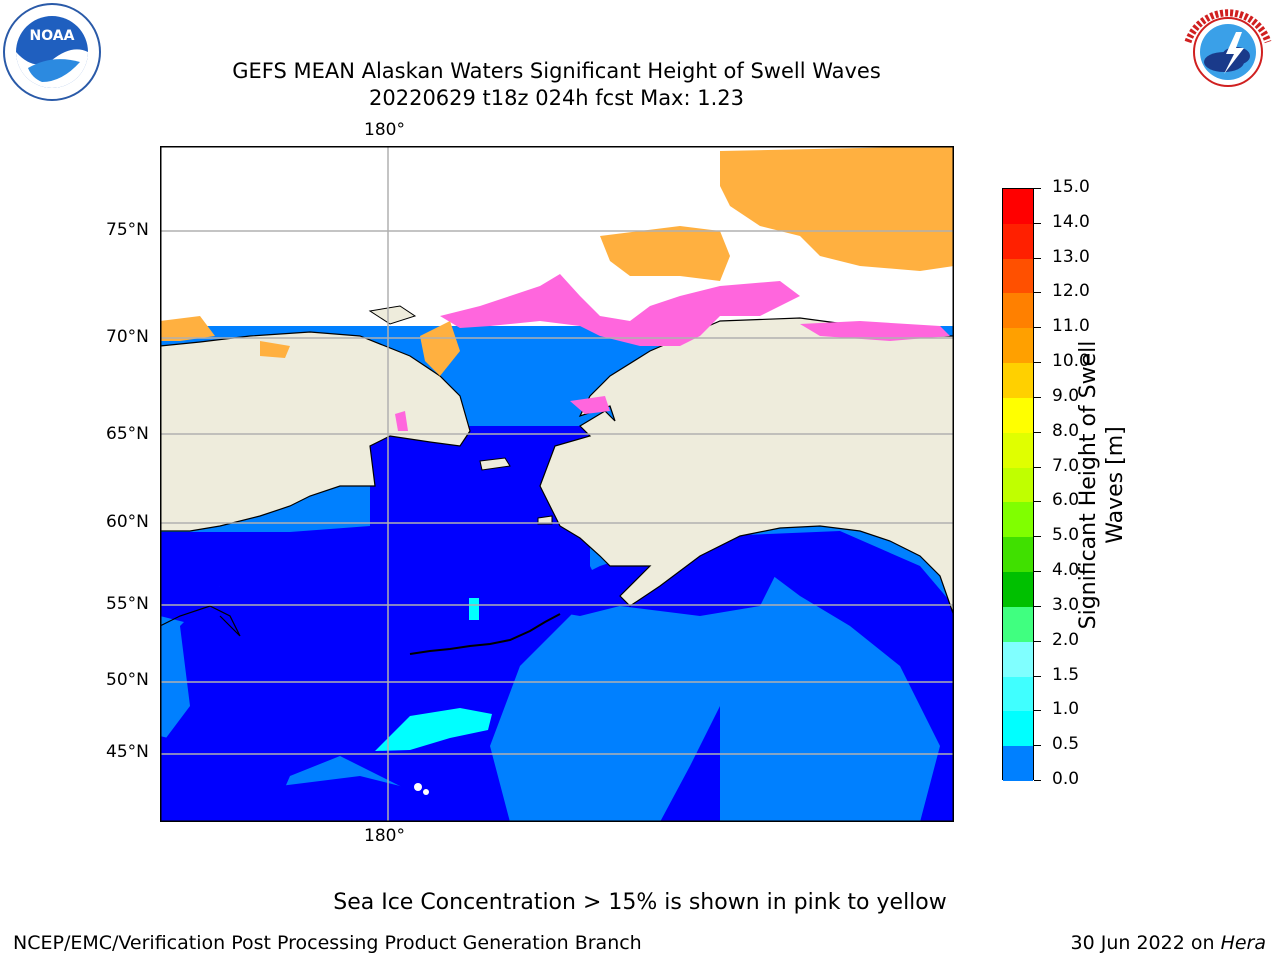 This screenshot has width=1280, height=960. Describe the element at coordinates (1115, 485) in the screenshot. I see `colorbar-title-line2: Waves [m]` at that location.